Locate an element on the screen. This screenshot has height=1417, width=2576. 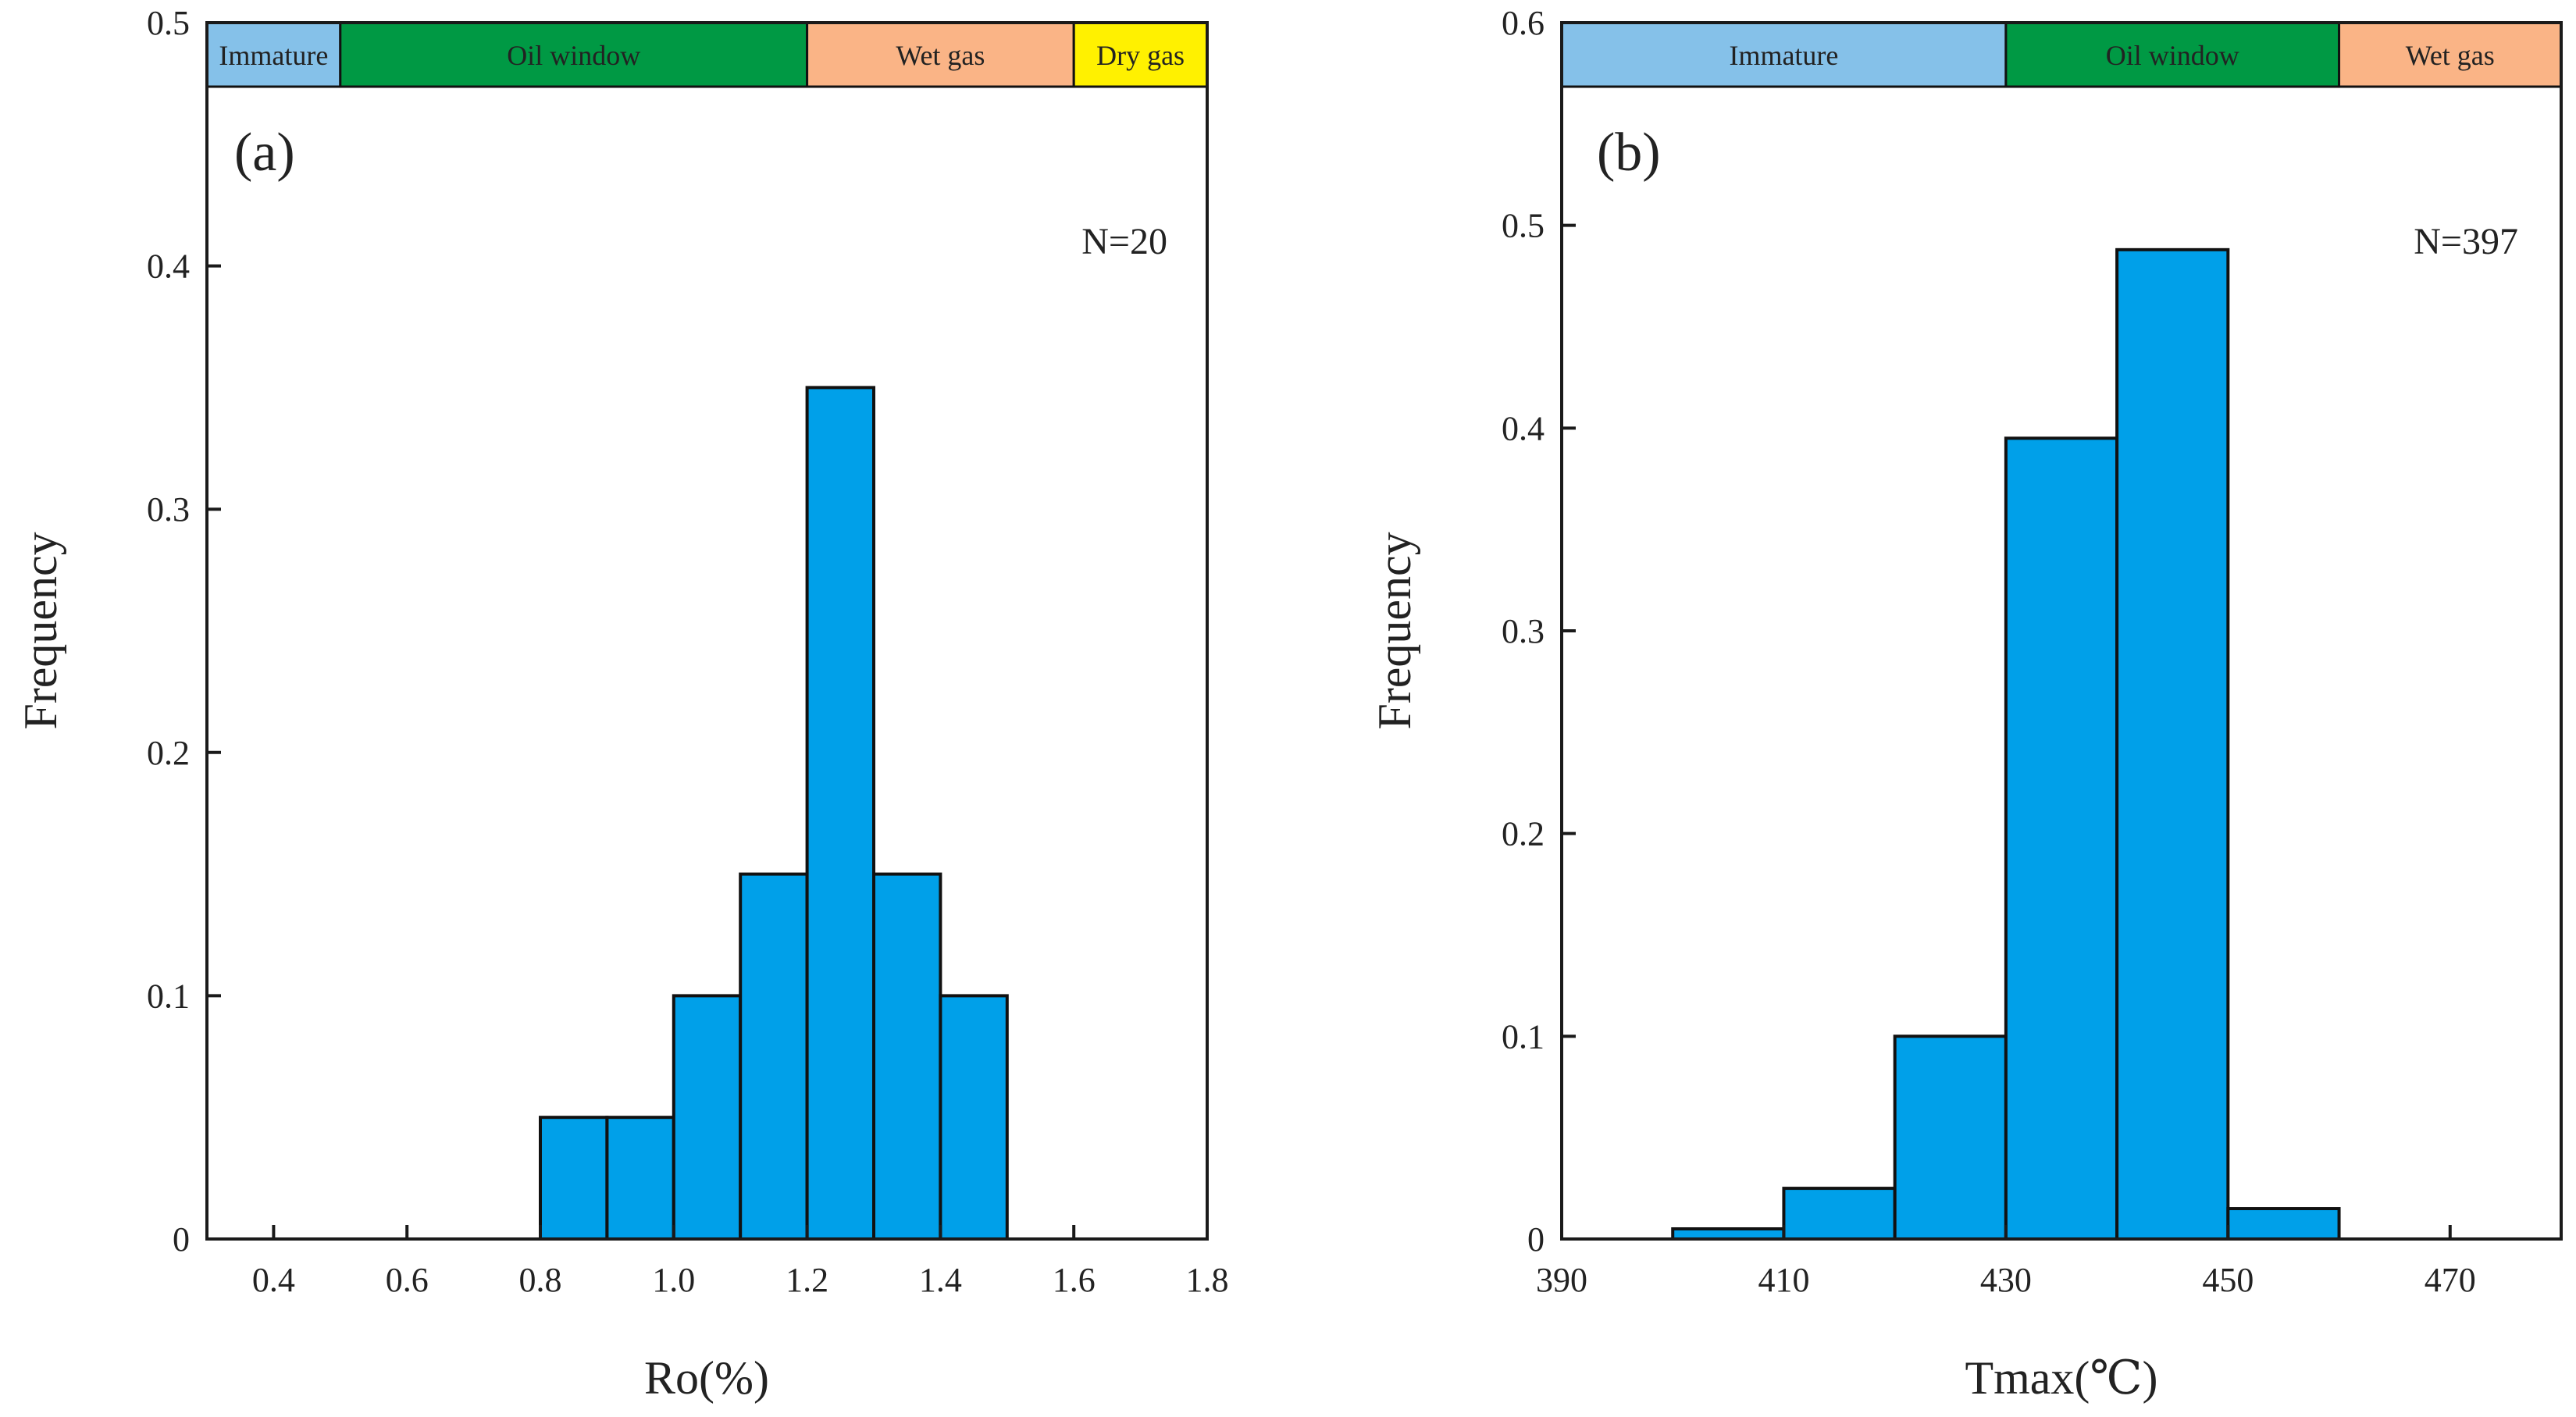
y-tick-label-a-2: 0.2 is located at coordinates (168, 753).